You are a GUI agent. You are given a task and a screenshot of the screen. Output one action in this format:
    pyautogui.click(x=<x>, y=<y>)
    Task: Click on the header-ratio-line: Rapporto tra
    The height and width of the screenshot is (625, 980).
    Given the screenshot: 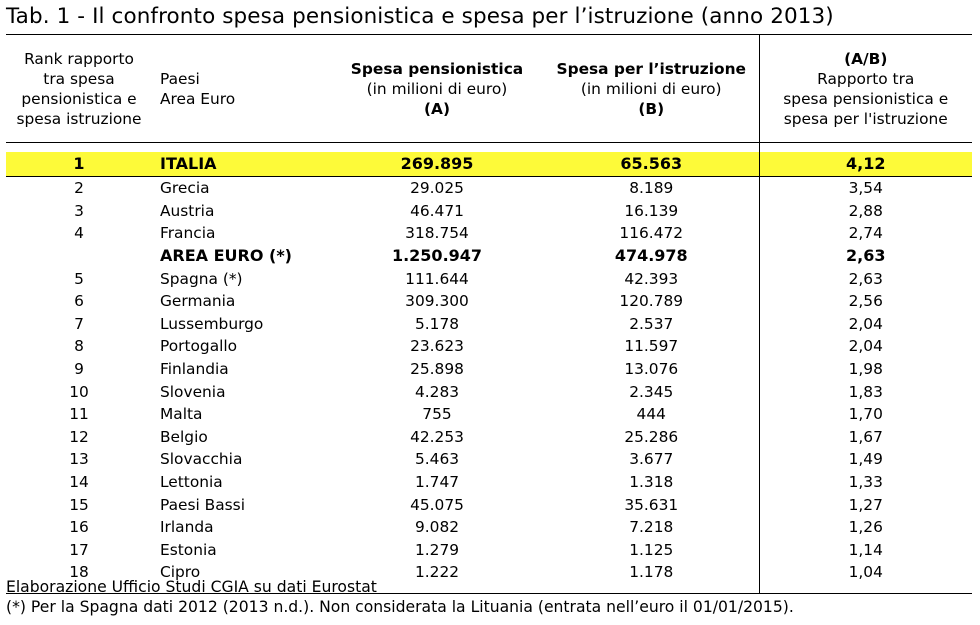 What is the action you would take?
    pyautogui.click(x=866, y=78)
    